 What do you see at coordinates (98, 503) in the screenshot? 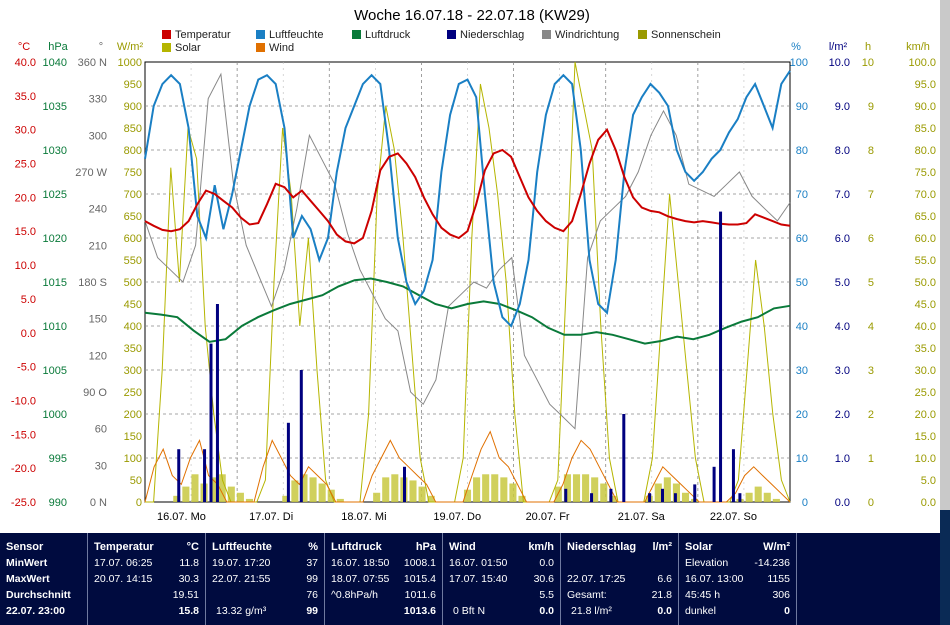
I see `axis-tick-label: 0 N` at bounding box center [98, 503].